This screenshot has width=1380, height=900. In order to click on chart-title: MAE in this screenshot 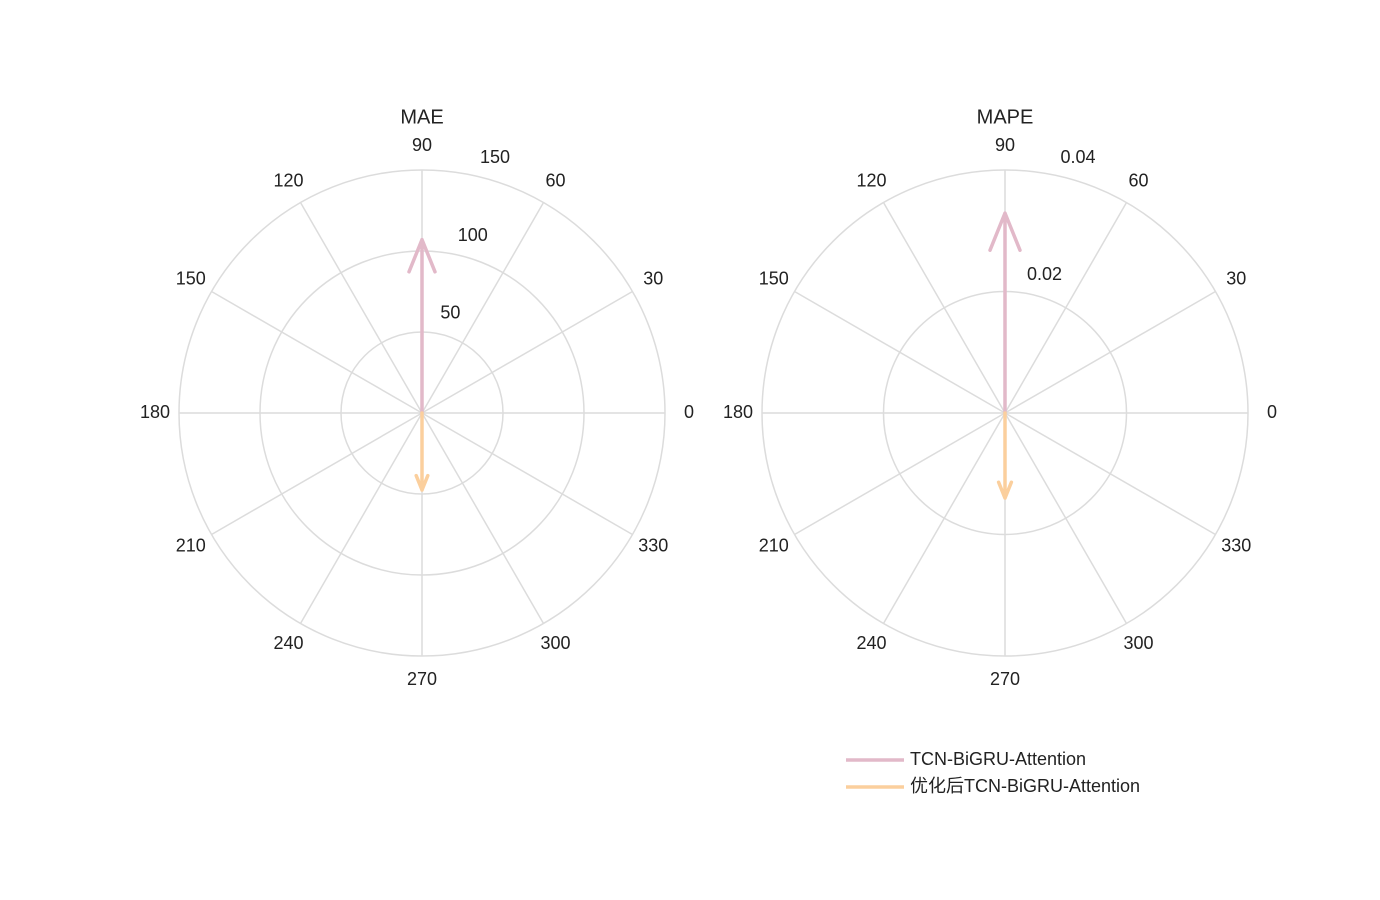, I will do `click(421, 117)`.